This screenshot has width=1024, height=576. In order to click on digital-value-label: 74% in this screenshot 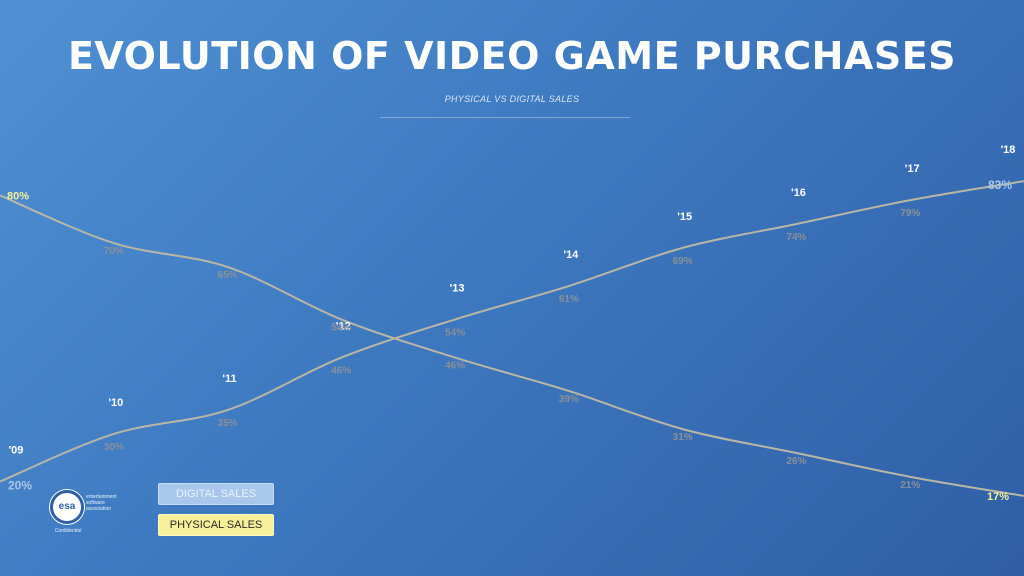, I will do `click(796, 237)`.